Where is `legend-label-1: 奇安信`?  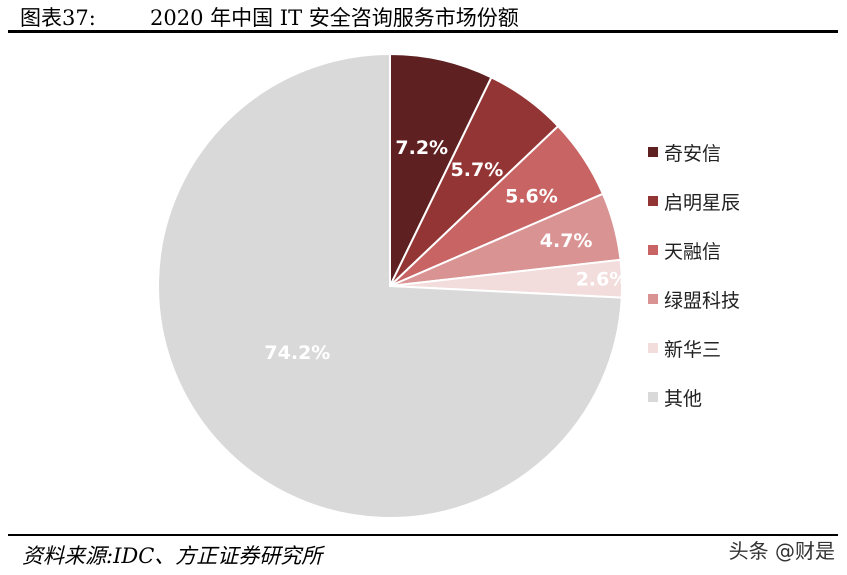 legend-label-1: 奇安信 is located at coordinates (692, 154).